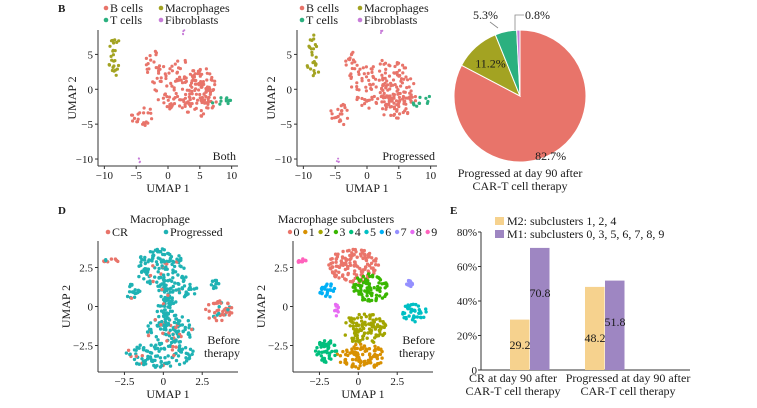 Image resolution: width=757 pixels, height=408 pixels. Describe the element at coordinates (304, 176) in the screenshot. I see `x-tick-label: −10` at that location.